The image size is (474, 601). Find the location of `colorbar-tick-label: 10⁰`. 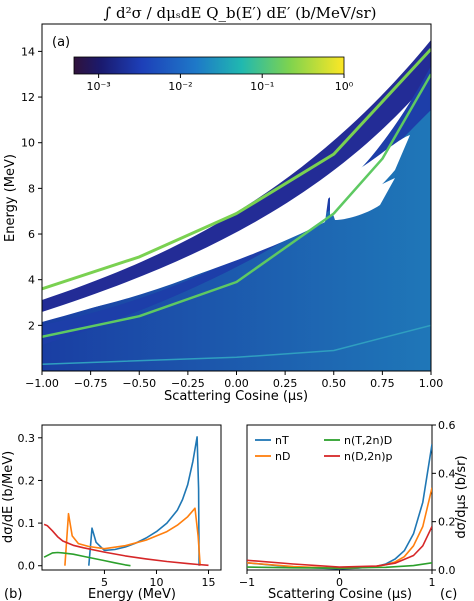

colorbar-tick-label: 10⁰ is located at coordinates (344, 86).